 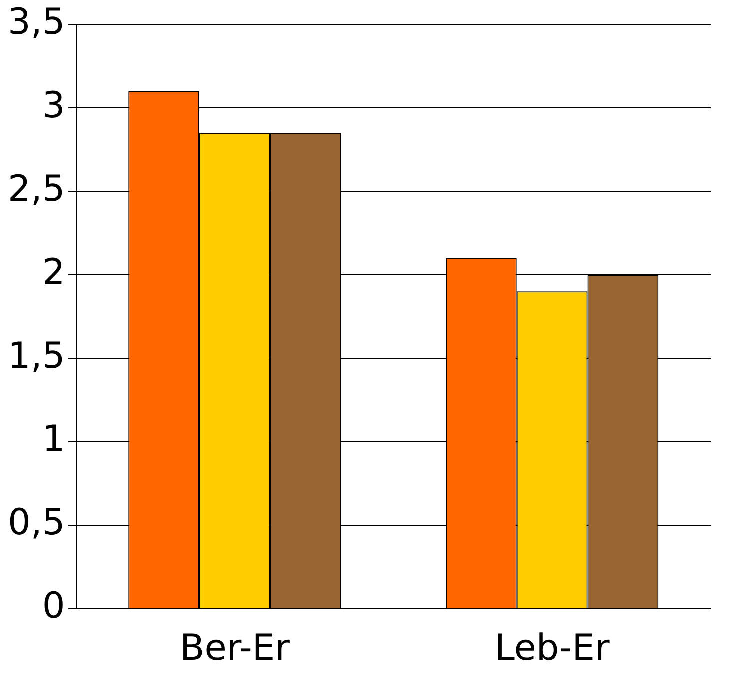 What do you see at coordinates (54, 273) in the screenshot?
I see `y-tick-label: 2` at bounding box center [54, 273].